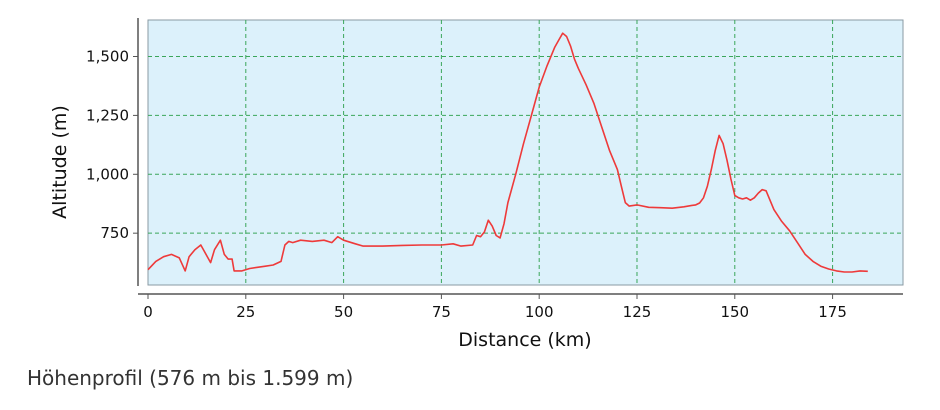 The width and height of the screenshot is (940, 410). What do you see at coordinates (114, 233) in the screenshot?
I see `y-tick-label: 750` at bounding box center [114, 233].